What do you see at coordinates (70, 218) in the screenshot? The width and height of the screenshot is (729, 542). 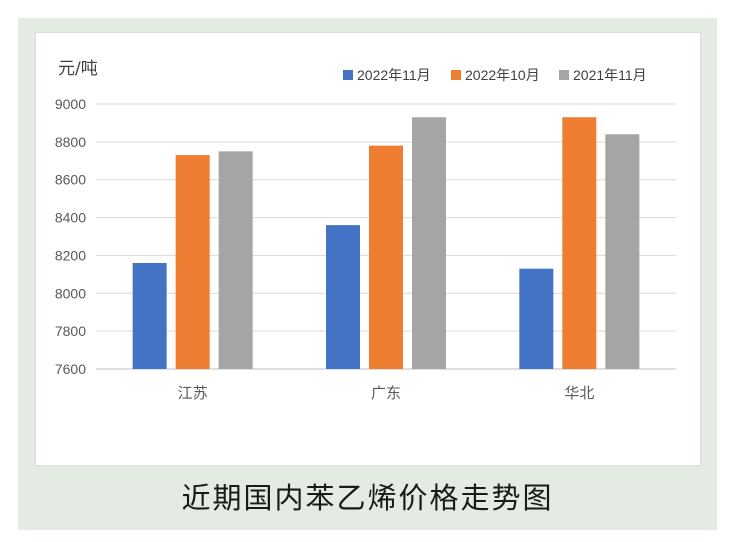 I see `y-tick-label: 8400` at bounding box center [70, 218].